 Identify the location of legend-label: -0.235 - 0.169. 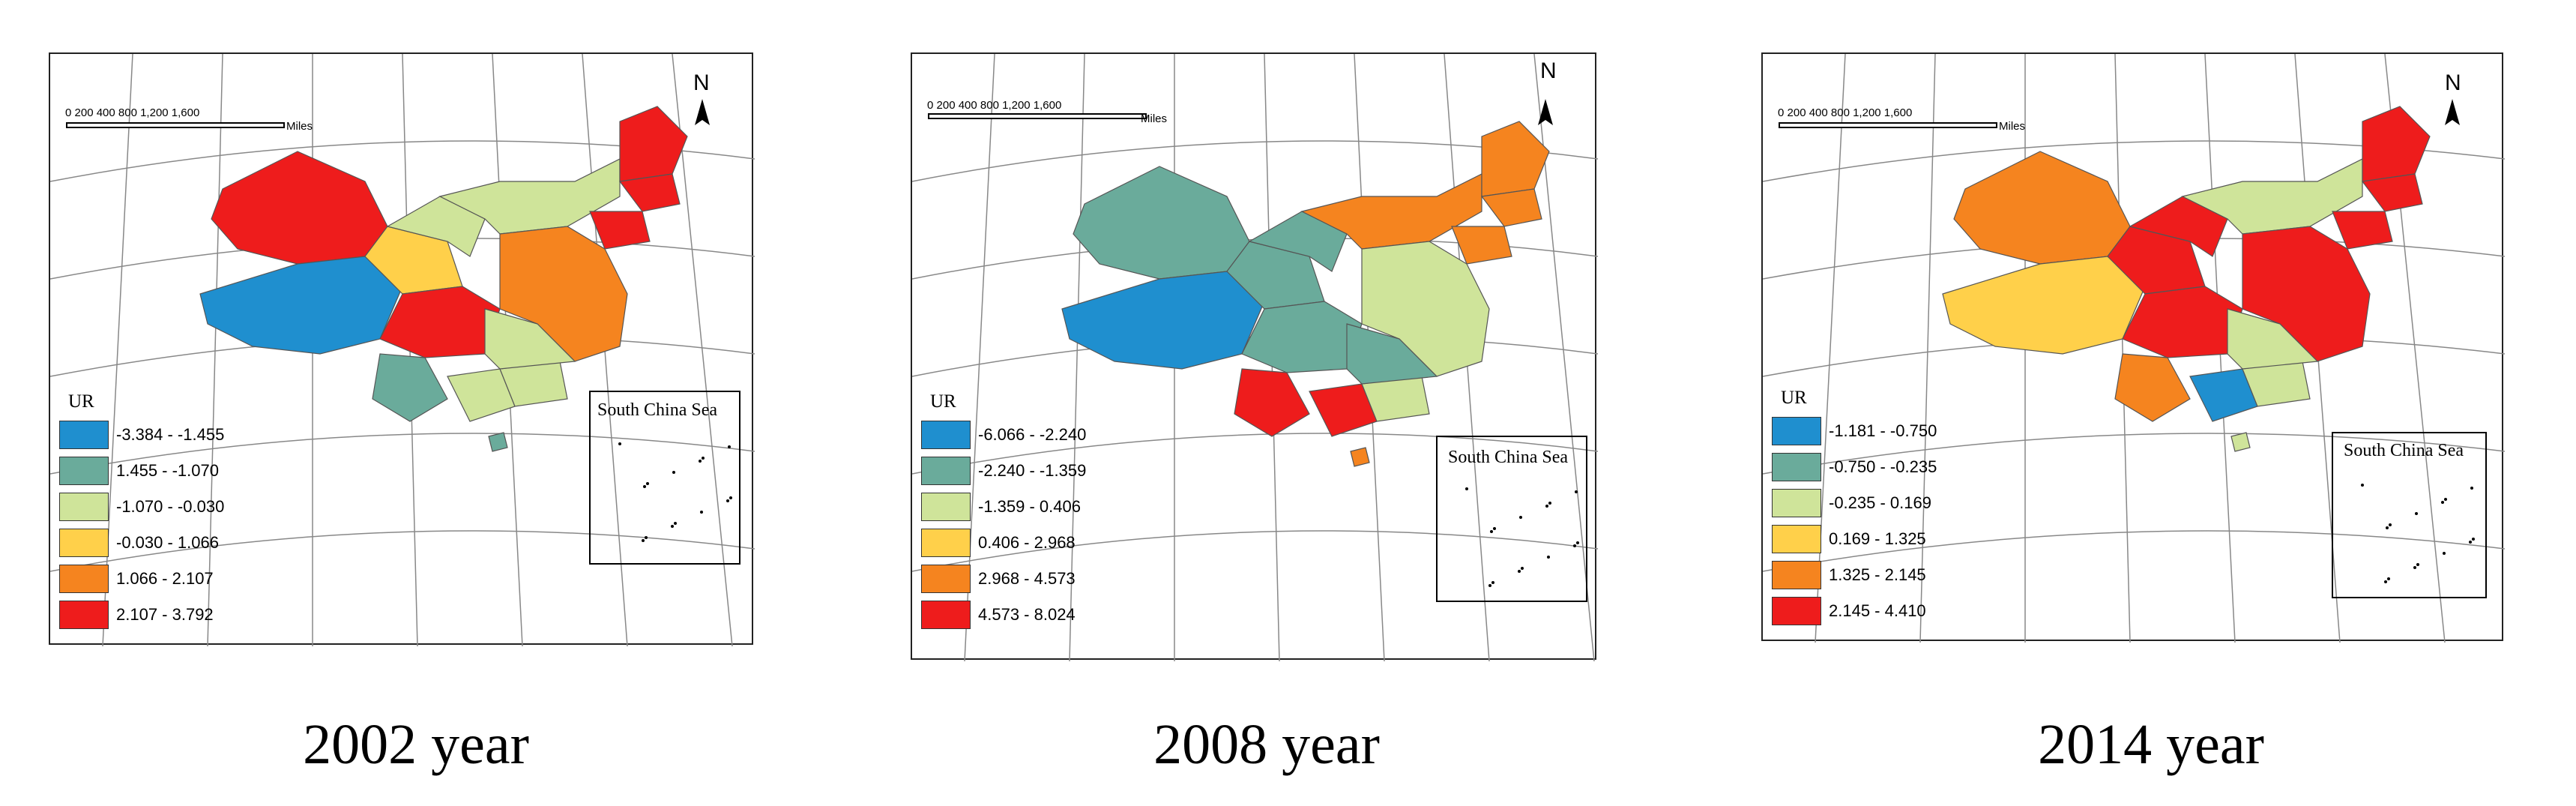
(1880, 503).